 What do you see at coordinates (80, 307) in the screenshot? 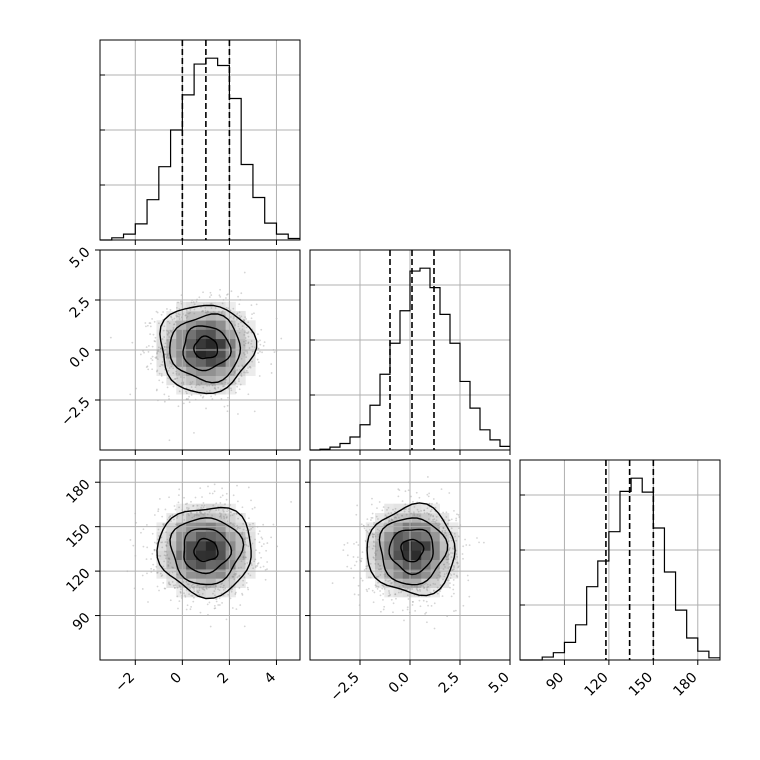
I see `y-tick-label: 2.5` at bounding box center [80, 307].